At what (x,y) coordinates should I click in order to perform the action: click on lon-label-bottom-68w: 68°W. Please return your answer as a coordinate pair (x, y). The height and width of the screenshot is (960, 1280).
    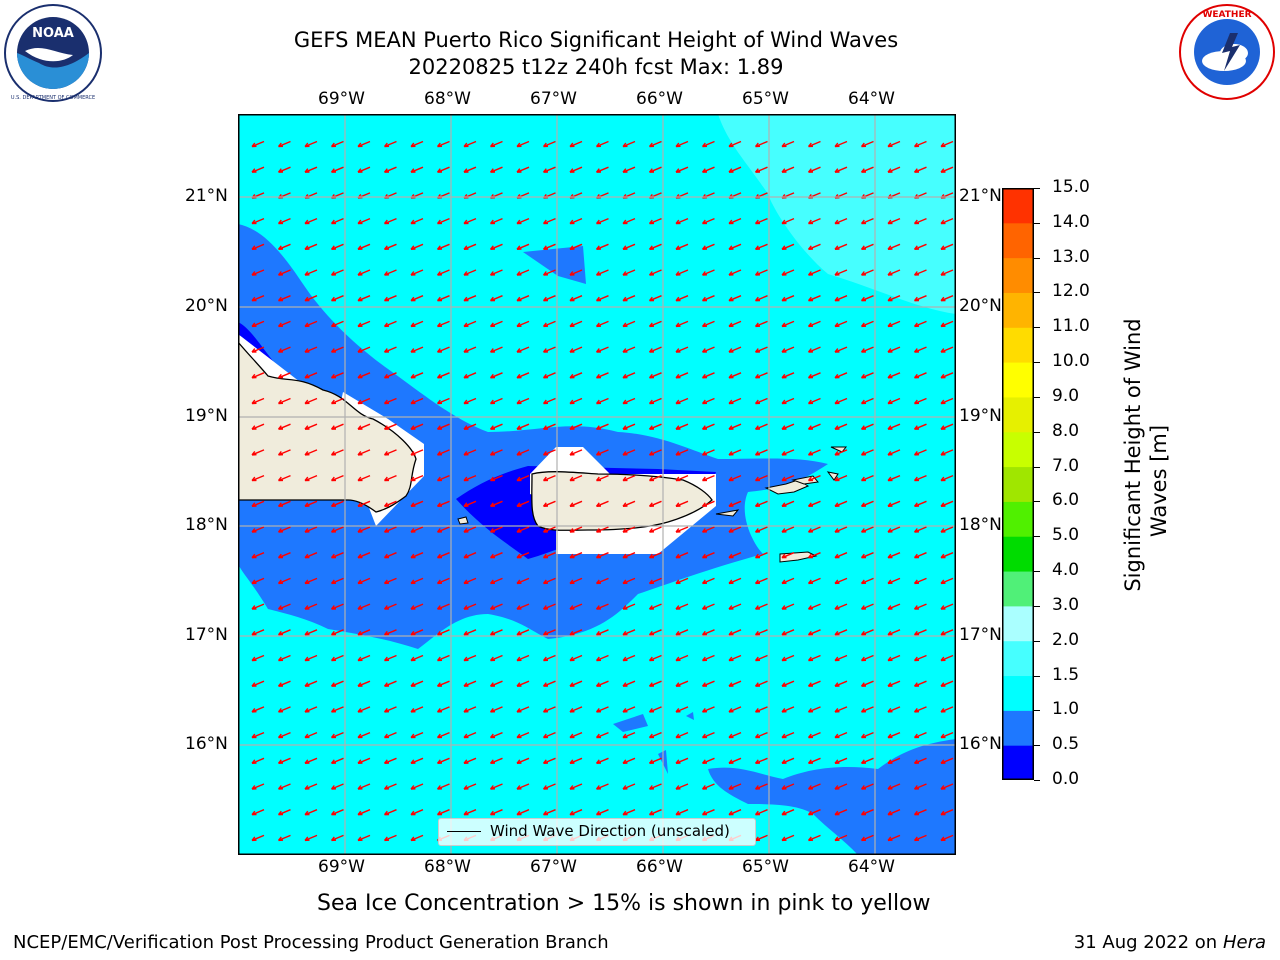
    Looking at the image, I should click on (447, 867).